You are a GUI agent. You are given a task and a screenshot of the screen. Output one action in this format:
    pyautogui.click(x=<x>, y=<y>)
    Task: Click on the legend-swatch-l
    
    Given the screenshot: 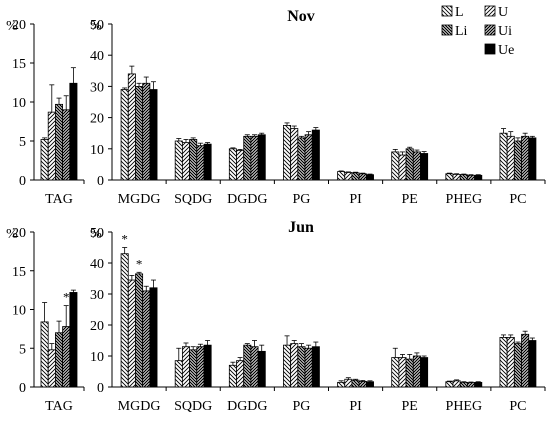 What is the action you would take?
    pyautogui.click(x=447, y=11)
    